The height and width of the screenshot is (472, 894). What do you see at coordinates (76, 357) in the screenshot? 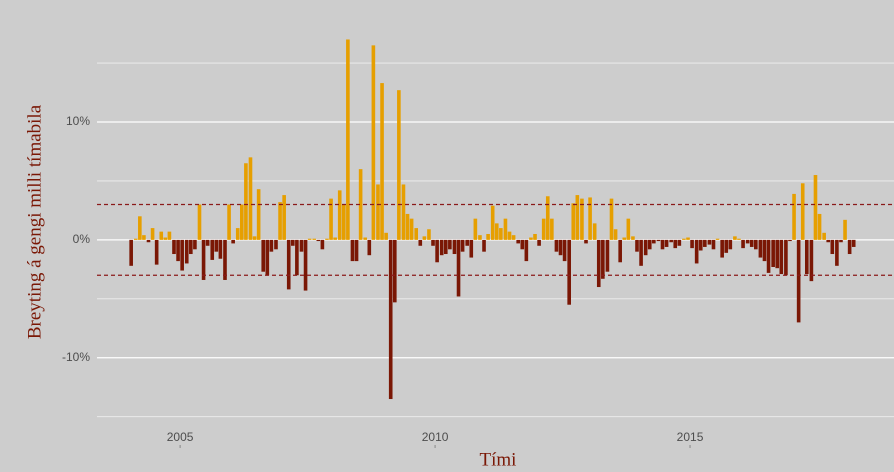
I see `y-tick-label: -10%` at bounding box center [76, 357].